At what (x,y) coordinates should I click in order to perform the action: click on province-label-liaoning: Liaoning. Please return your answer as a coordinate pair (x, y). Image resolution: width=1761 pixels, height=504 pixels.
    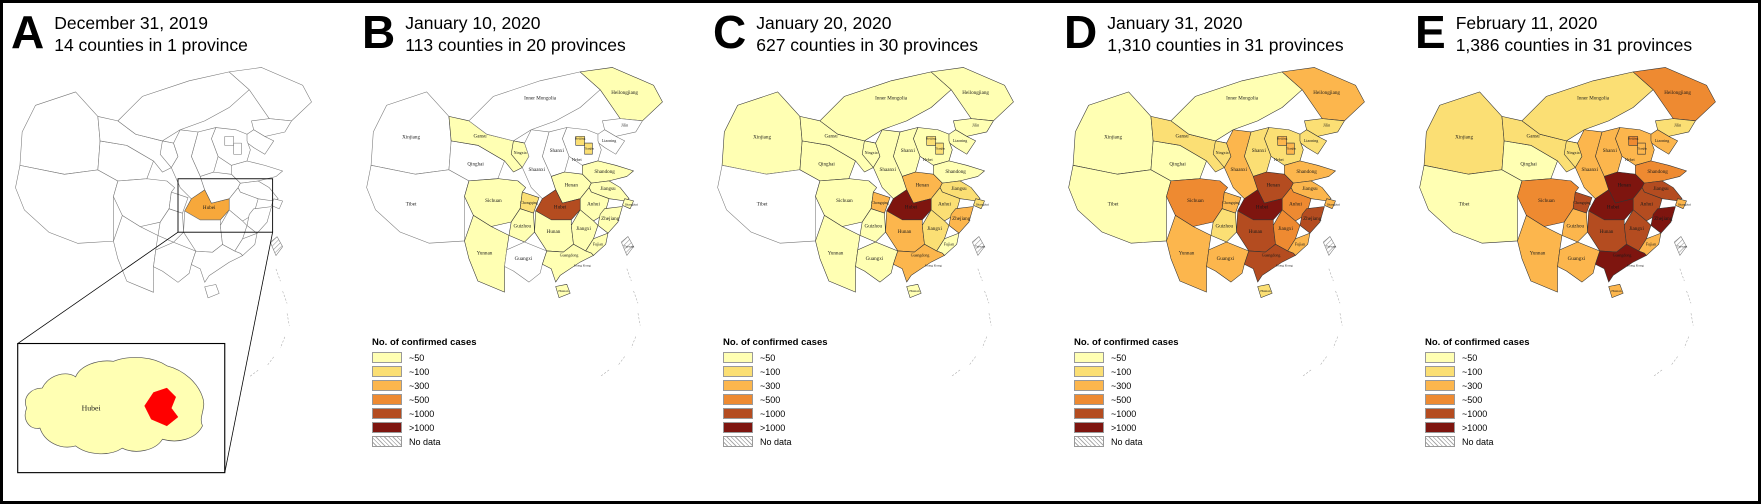
    Looking at the image, I should click on (1662, 140).